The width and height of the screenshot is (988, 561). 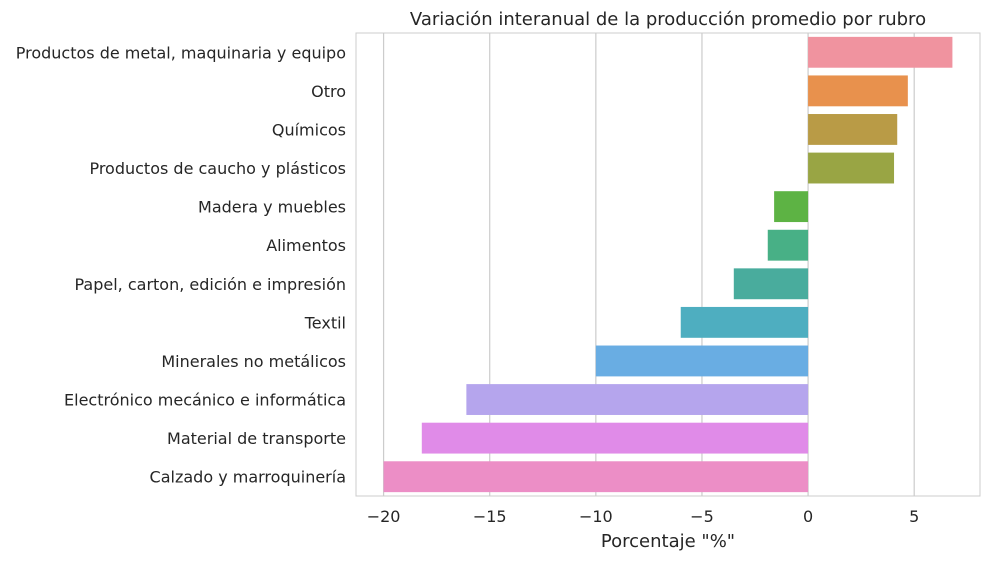 What do you see at coordinates (272, 207) in the screenshot?
I see `category-label: Madera y muebles` at bounding box center [272, 207].